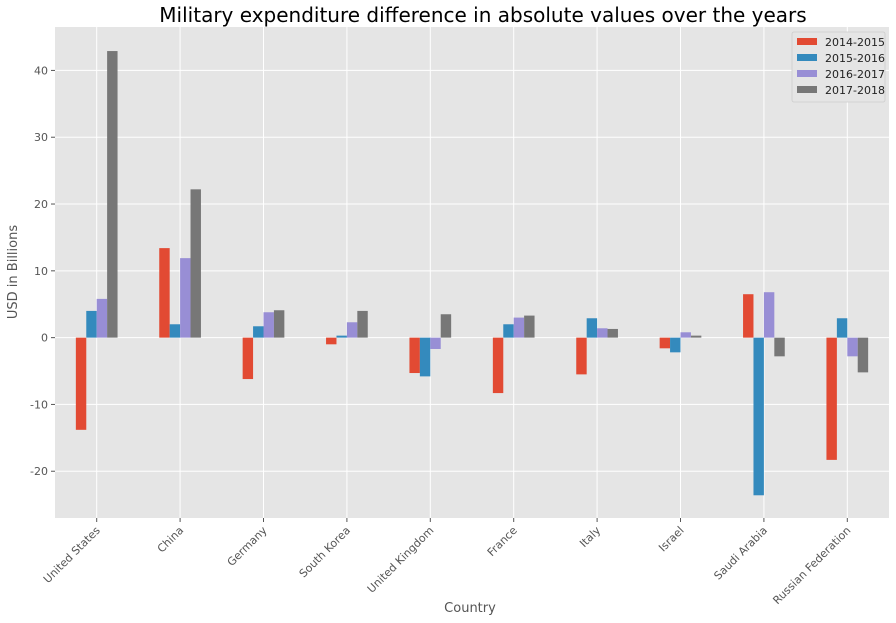 This screenshot has height=623, width=896. Describe the element at coordinates (807, 57) in the screenshot. I see `legend-swatch-2015-2016` at that location.